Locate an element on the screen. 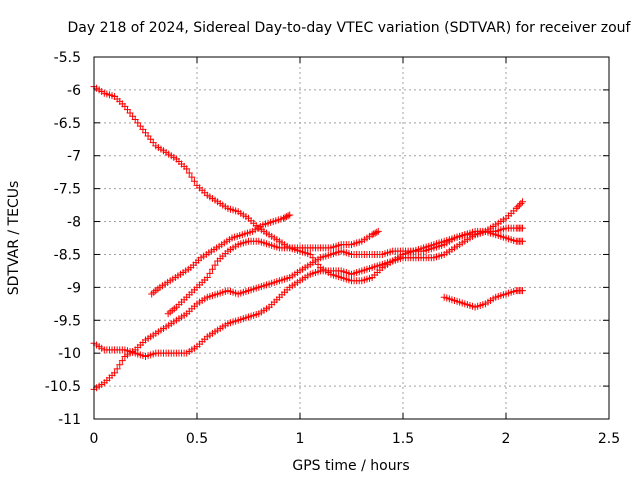 This screenshot has width=640, height=480. y-tick-label: -6 is located at coordinates (74, 91).